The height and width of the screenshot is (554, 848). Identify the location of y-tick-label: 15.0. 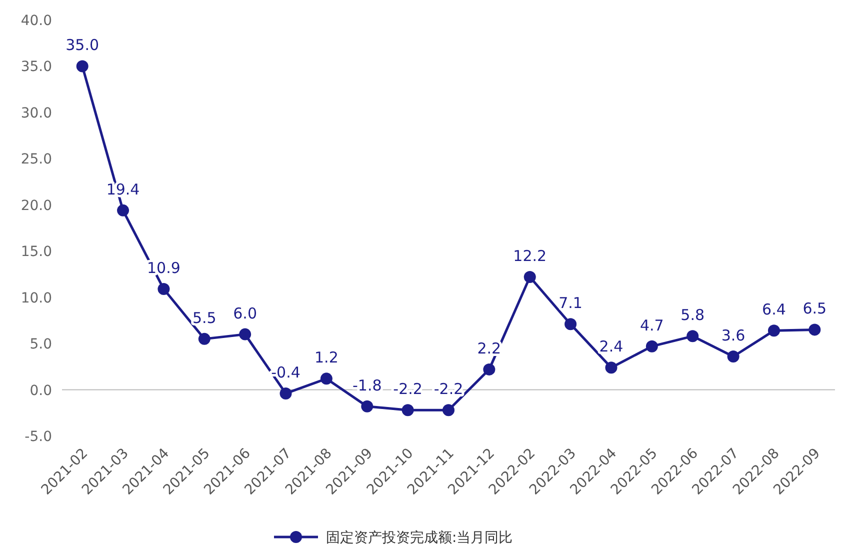
(36, 252).